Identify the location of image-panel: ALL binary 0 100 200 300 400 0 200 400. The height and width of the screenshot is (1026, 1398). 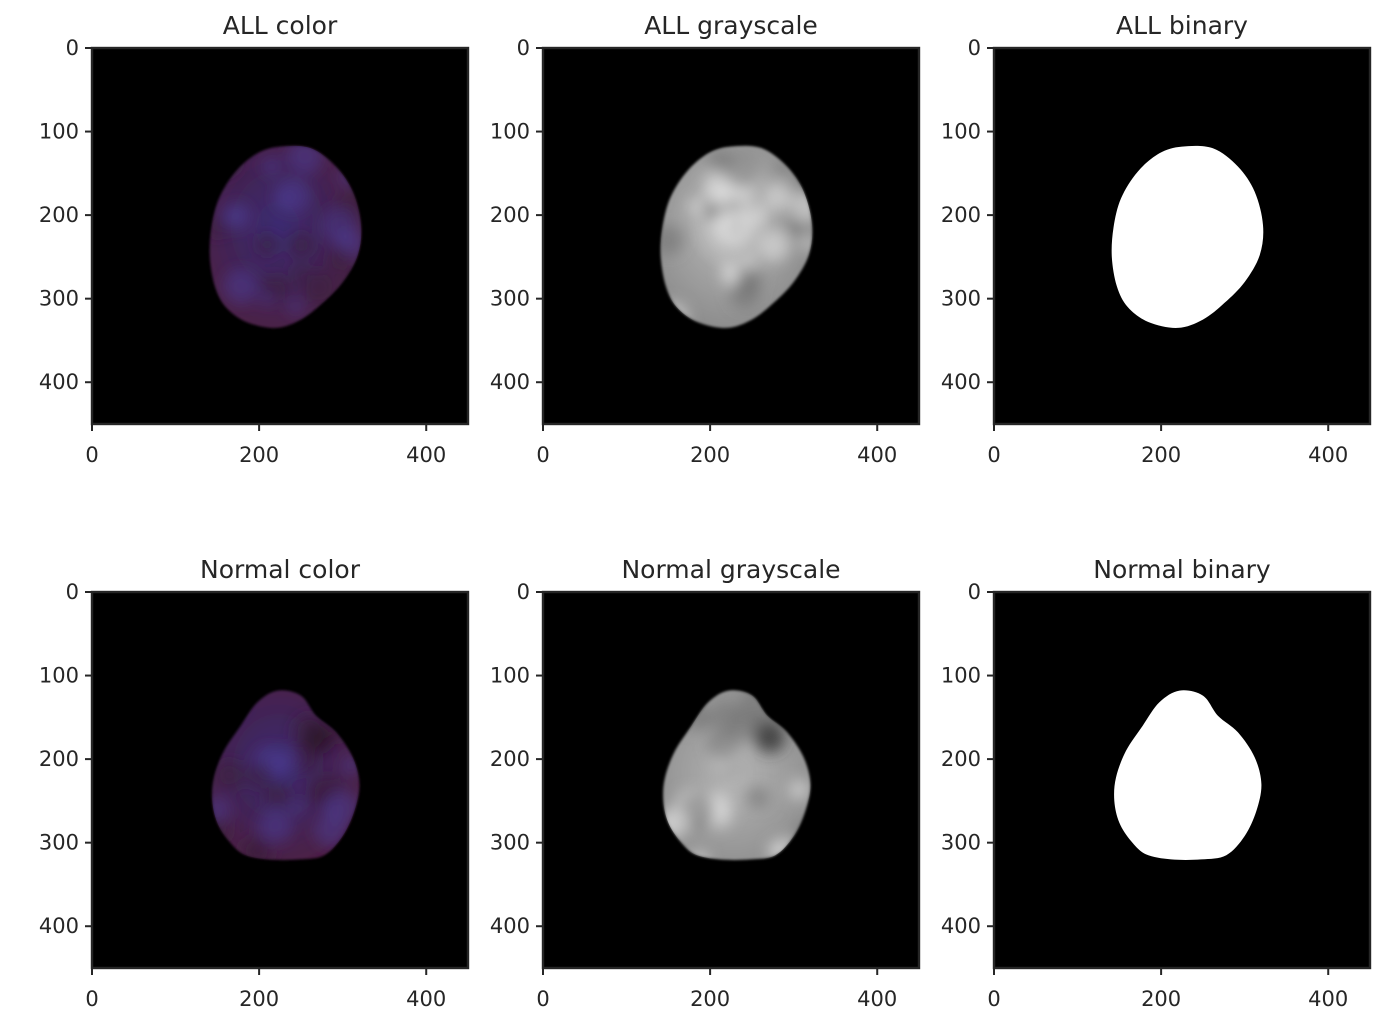
(1156, 239).